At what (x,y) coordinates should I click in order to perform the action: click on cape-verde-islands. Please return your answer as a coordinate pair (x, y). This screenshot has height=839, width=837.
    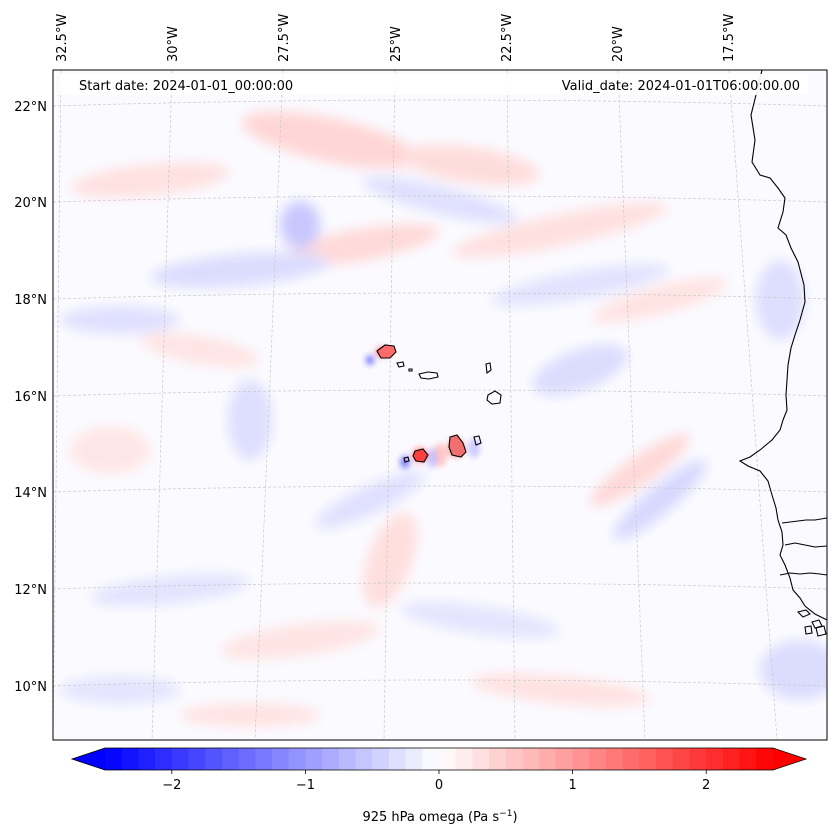
    Looking at the image, I should click on (439, 403).